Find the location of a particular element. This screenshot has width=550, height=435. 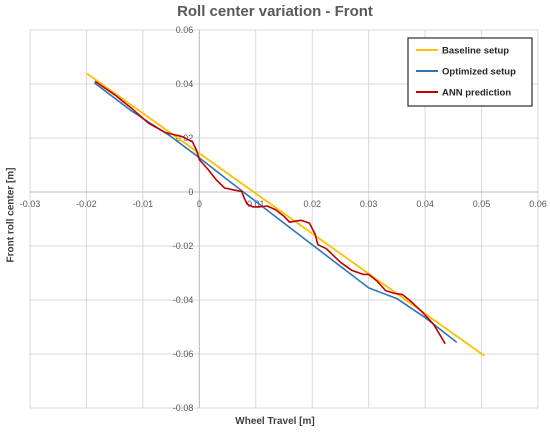

chart-title: Roll center variation - Front is located at coordinates (275, 11).